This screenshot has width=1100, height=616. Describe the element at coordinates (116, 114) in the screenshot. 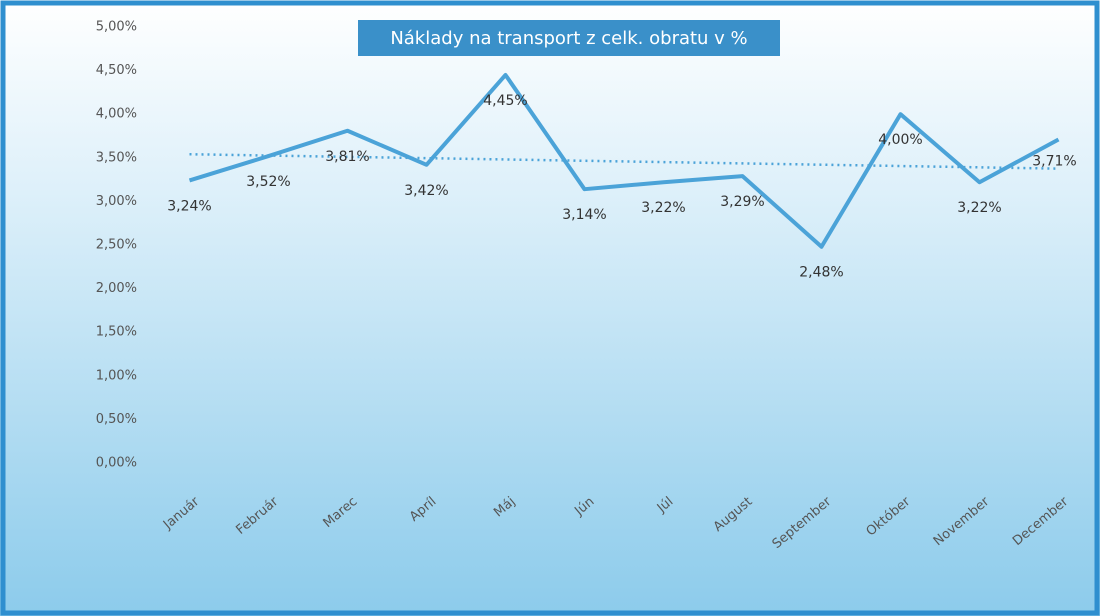

I see `y-tick-label: 4,00%` at that location.